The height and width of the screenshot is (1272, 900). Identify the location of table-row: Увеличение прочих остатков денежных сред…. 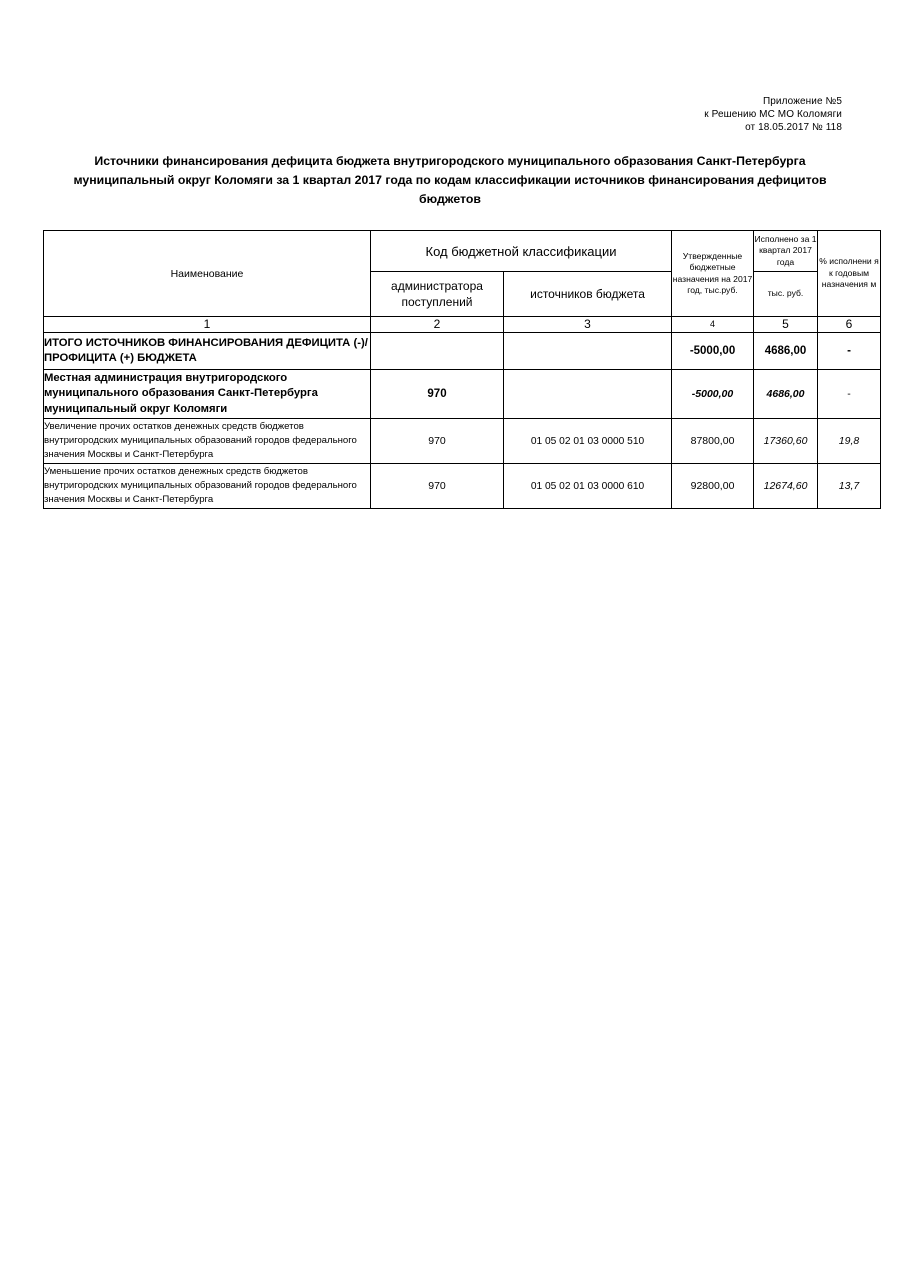
(462, 441).